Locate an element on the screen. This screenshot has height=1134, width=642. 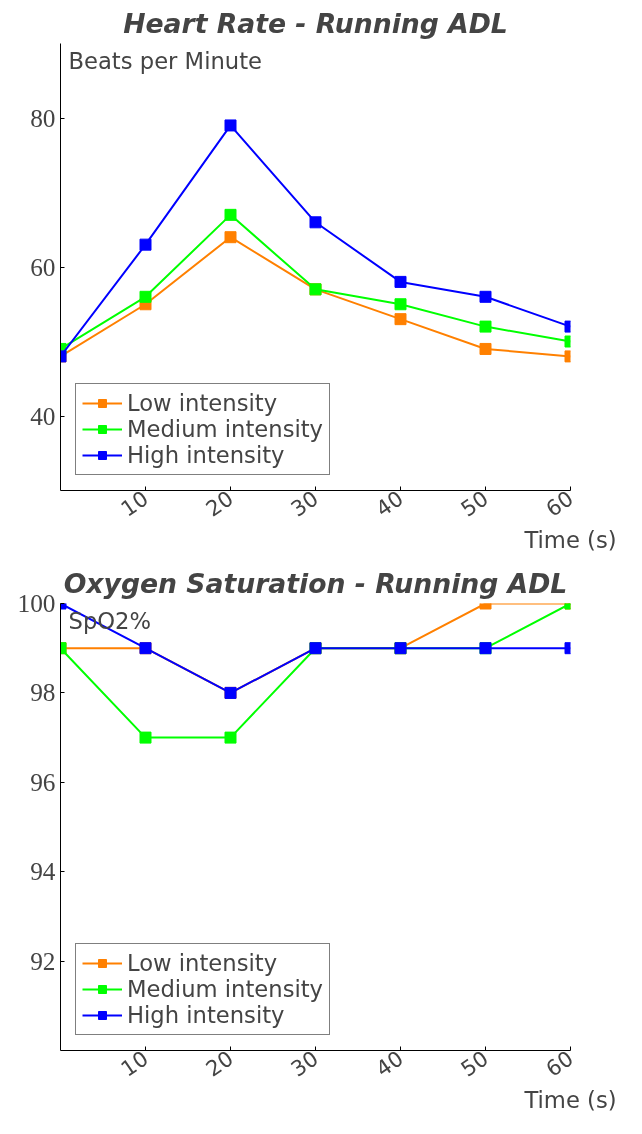
y-axis-title: Beats per Minute is located at coordinates (165, 60).